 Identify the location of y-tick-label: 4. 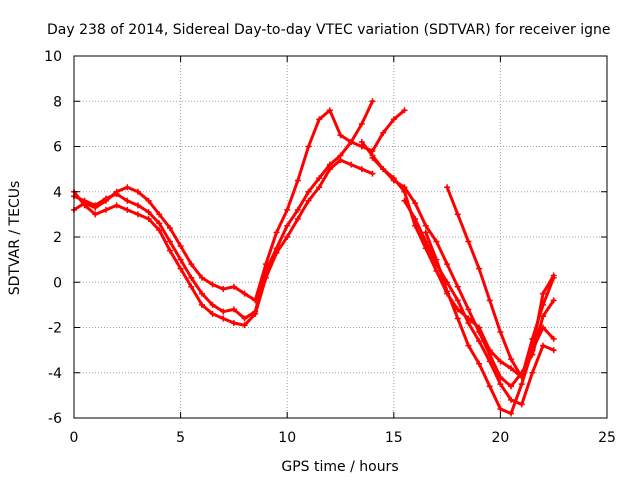
(57, 193).